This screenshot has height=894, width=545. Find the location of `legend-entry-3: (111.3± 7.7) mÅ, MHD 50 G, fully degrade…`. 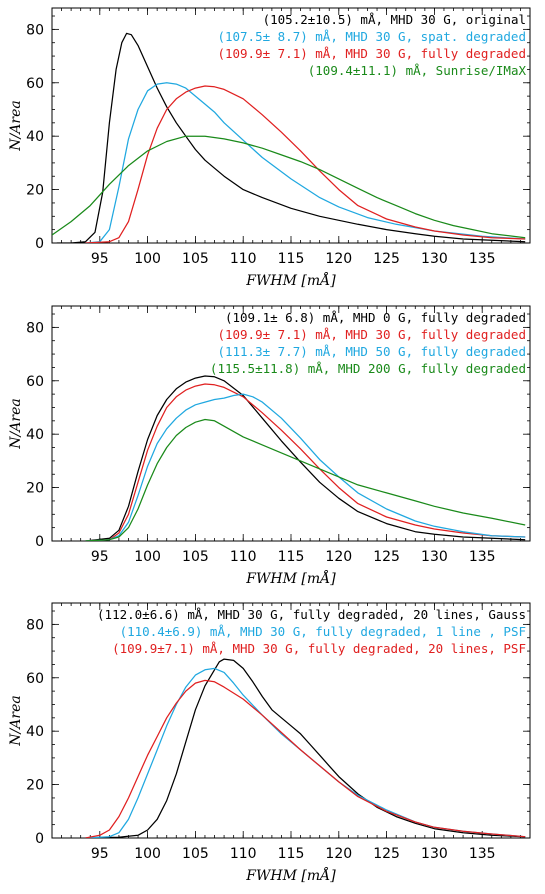

legend-entry-3: (111.3± 7.7) mÅ, MHD 50 G, fully degrade… is located at coordinates (371, 351).